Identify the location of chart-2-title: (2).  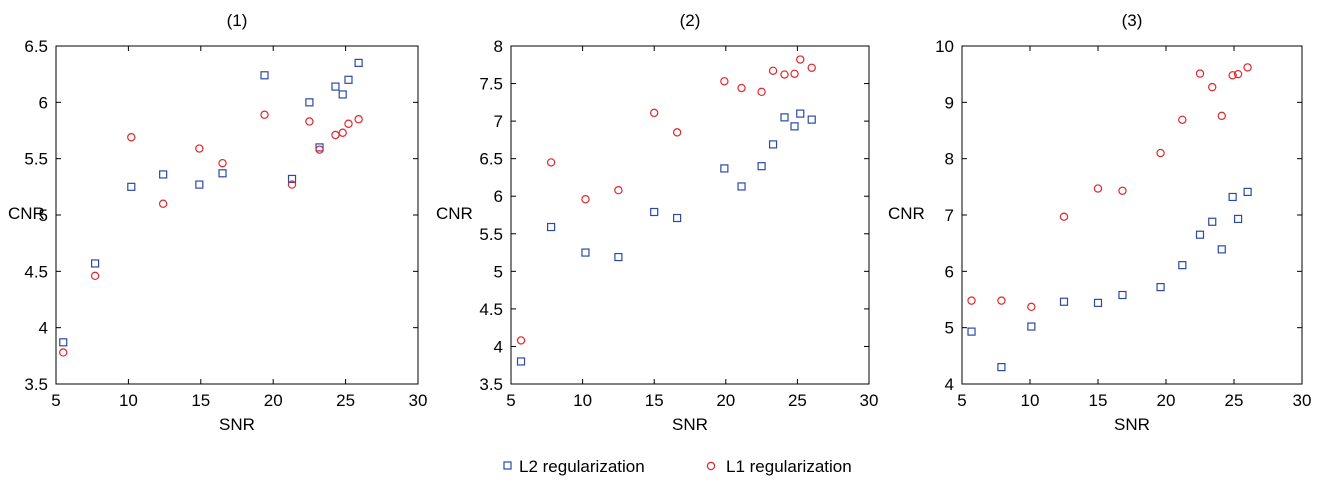
(690, 20).